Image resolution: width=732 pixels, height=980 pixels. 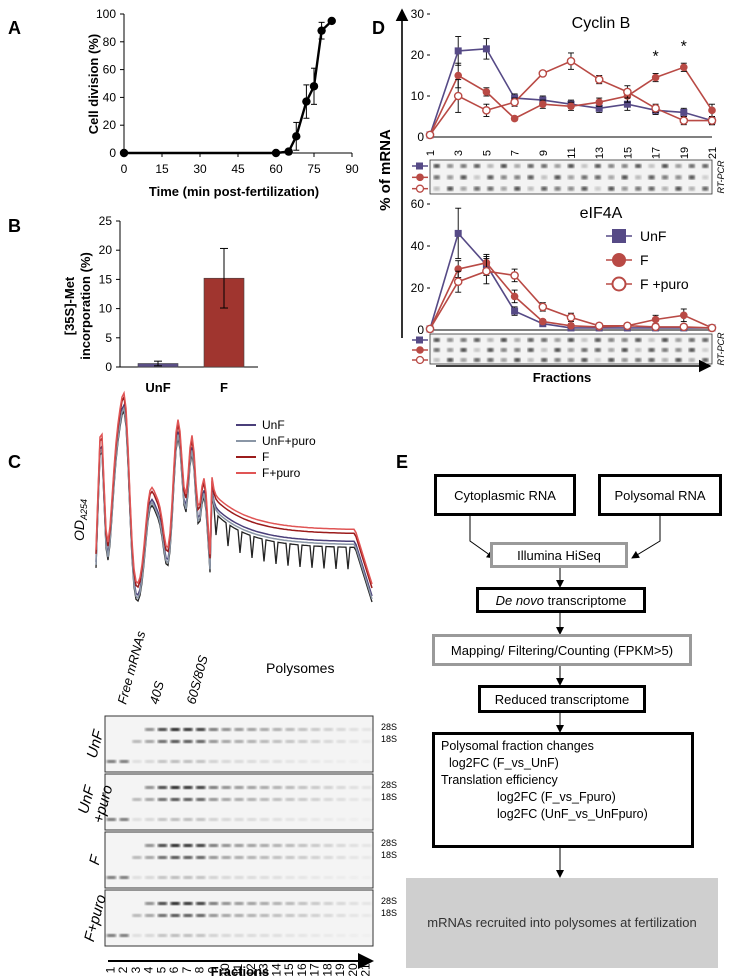 What do you see at coordinates (156, 692) in the screenshot?
I see `peak-label-40s: 40S` at bounding box center [156, 692].